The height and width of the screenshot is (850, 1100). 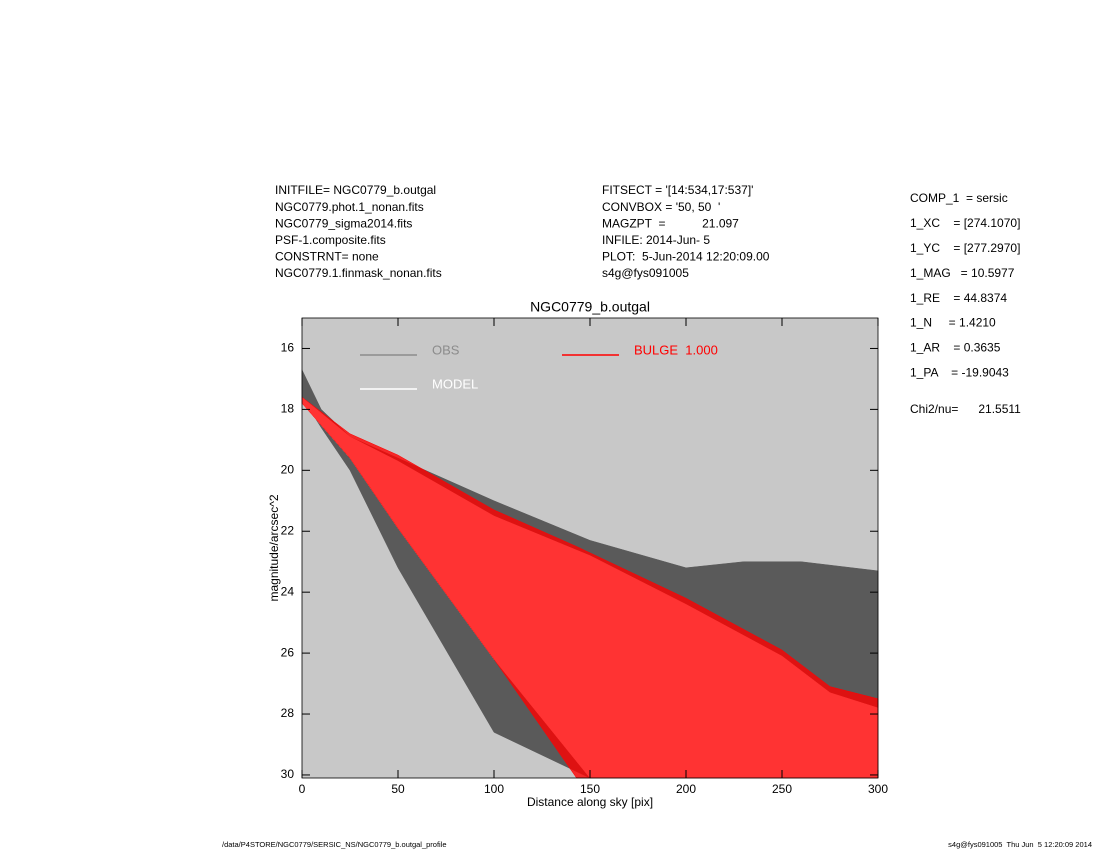 What do you see at coordinates (661, 207) in the screenshot?
I see `info-middle: CONVBOX = '50, 50 '` at bounding box center [661, 207].